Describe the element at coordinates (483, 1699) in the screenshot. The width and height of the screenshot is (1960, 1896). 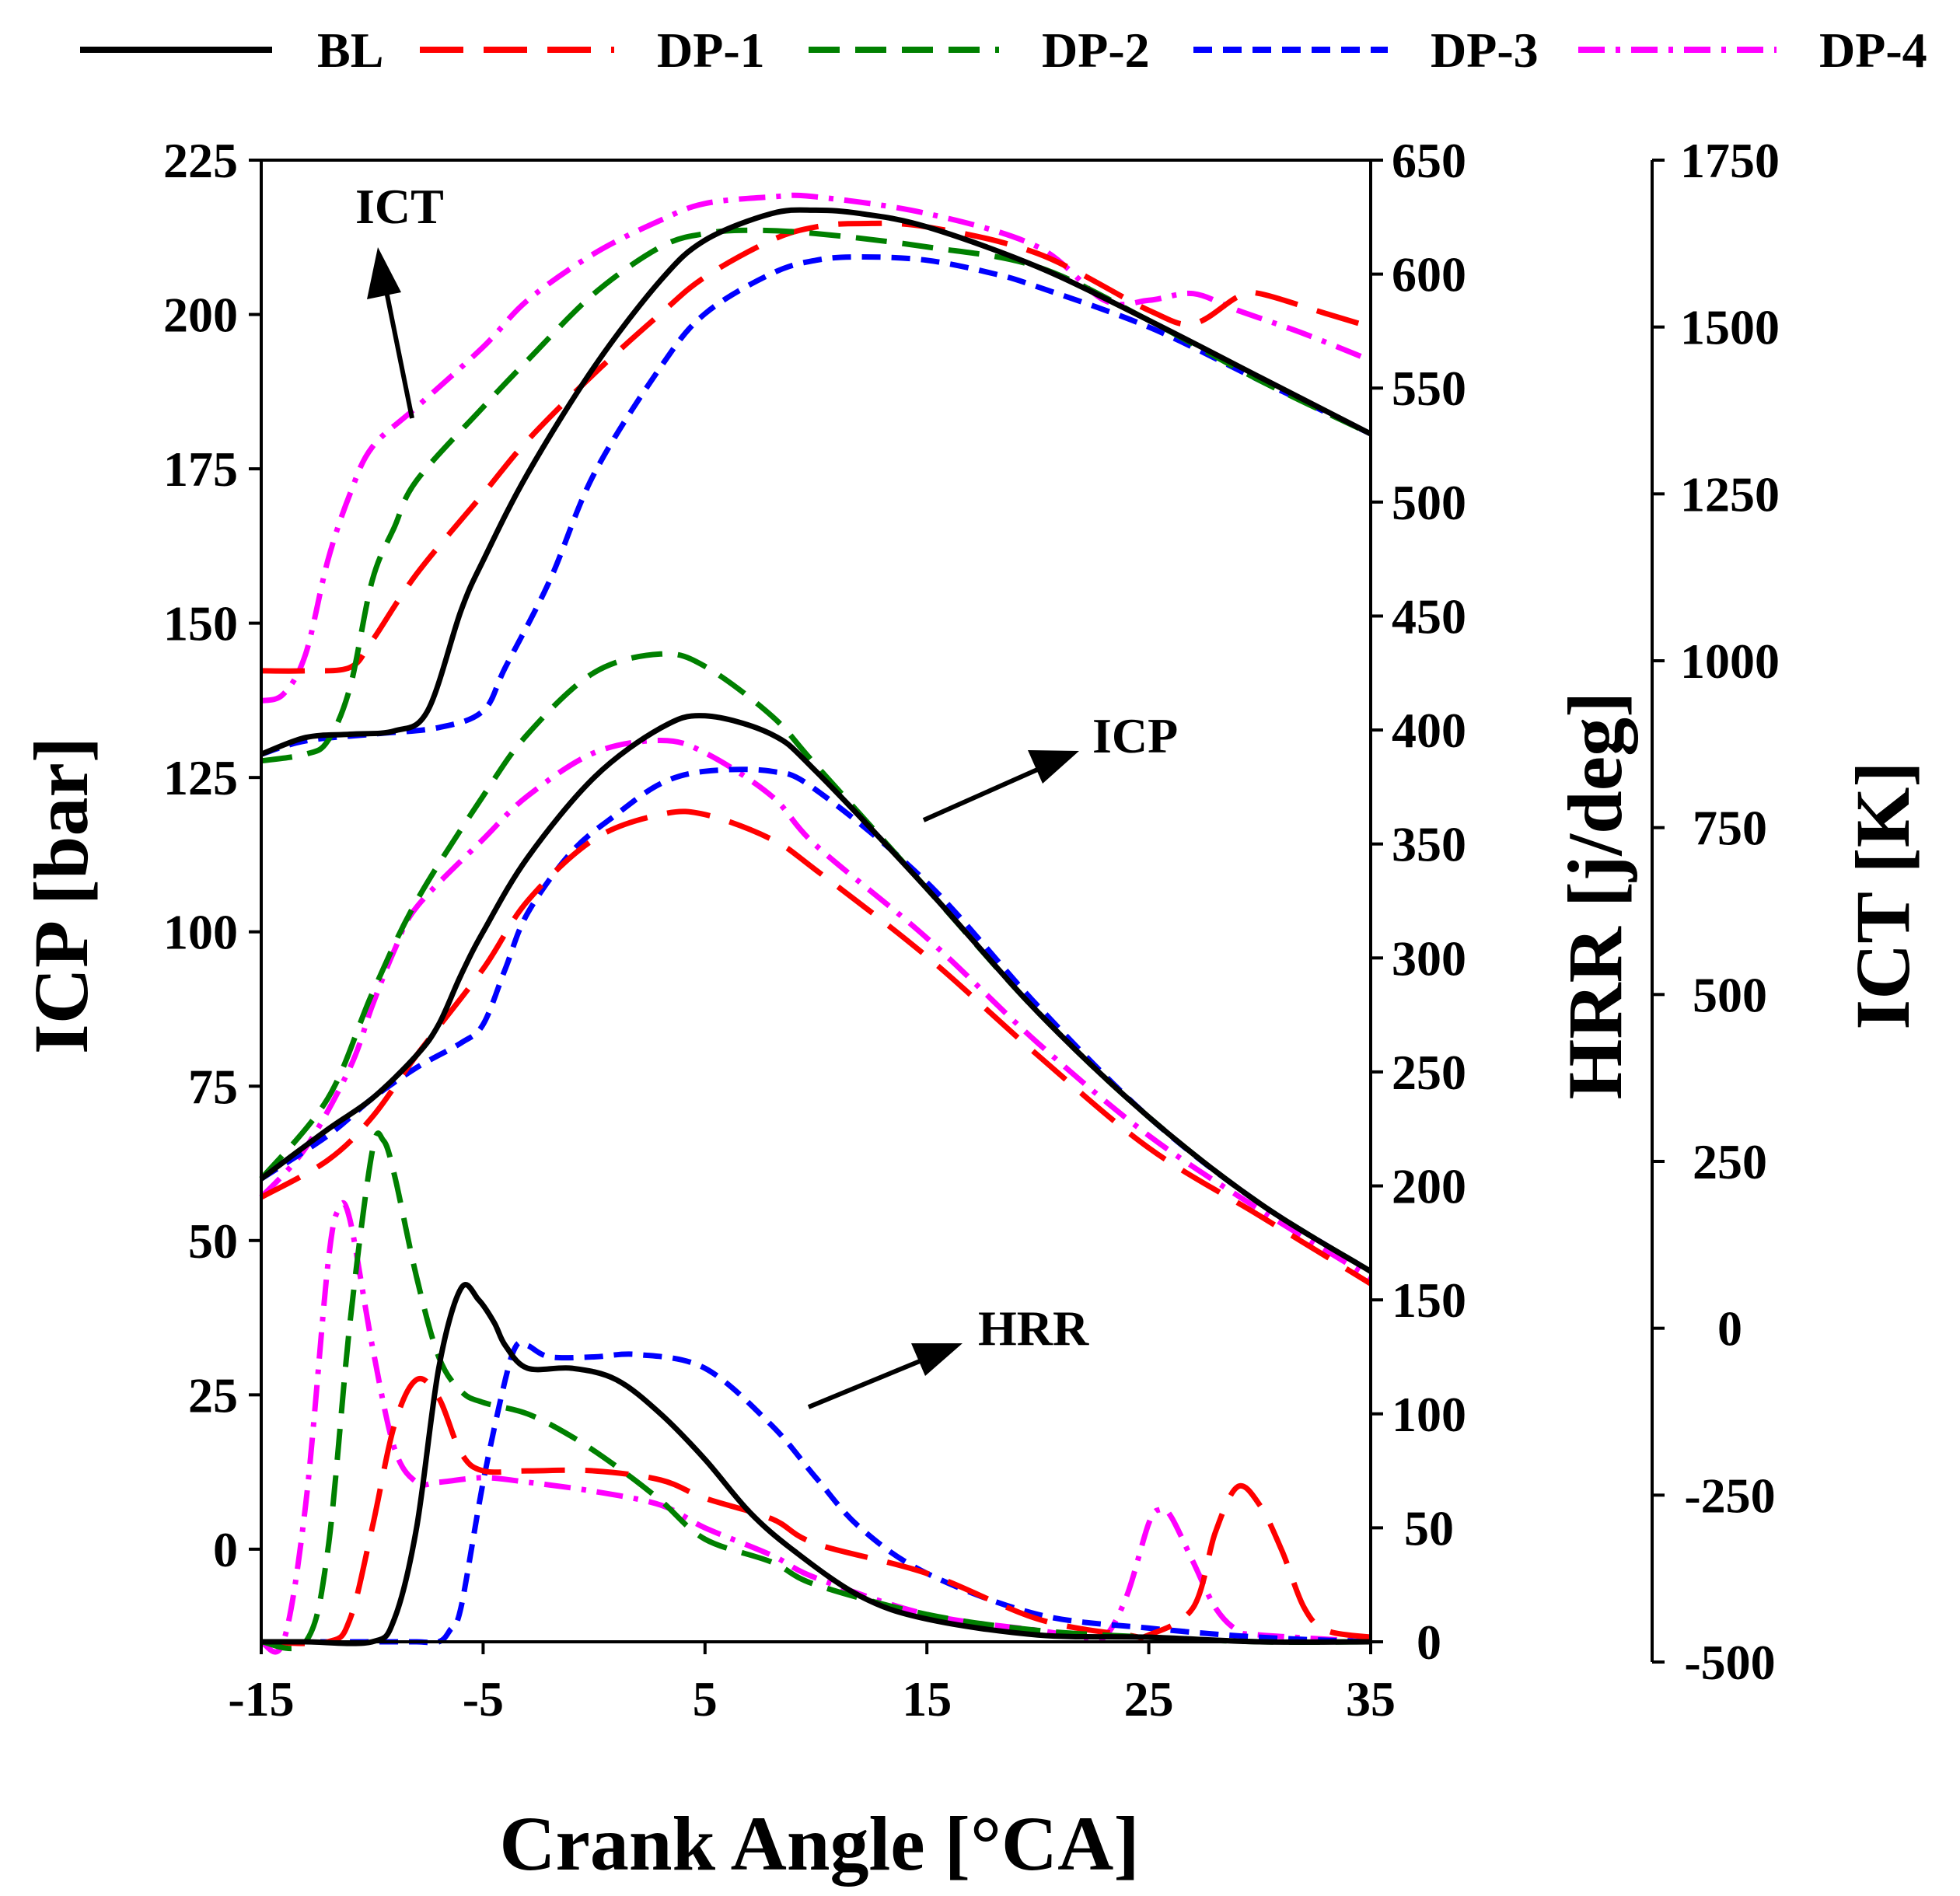
I see `x-tick-label: -5` at that location.